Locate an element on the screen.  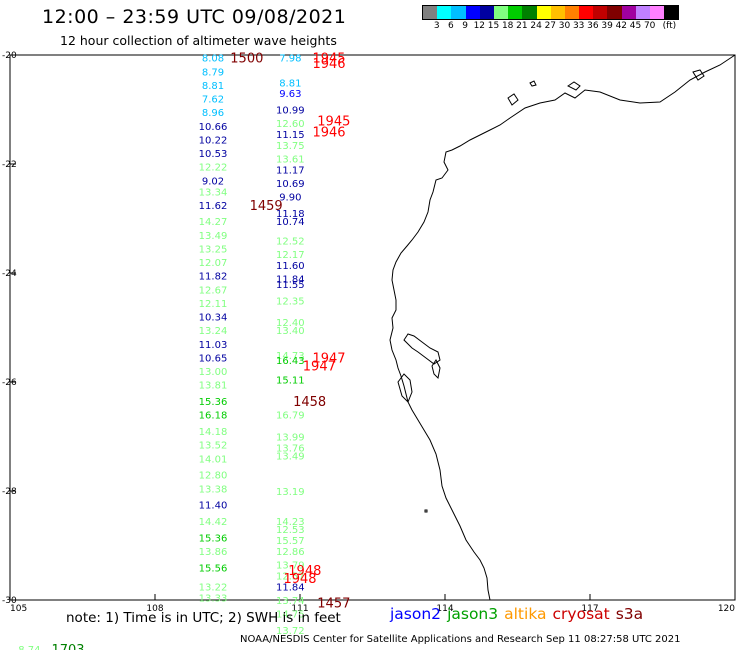
coastal-island is located at coordinates (533, 83).